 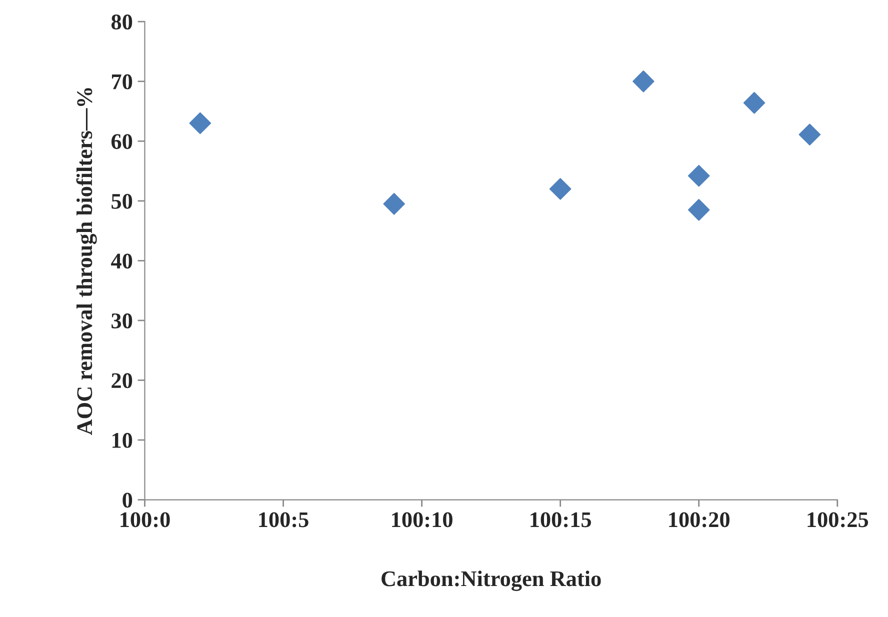 What do you see at coordinates (422, 520) in the screenshot?
I see `x-tick-label: 100:10` at bounding box center [422, 520].